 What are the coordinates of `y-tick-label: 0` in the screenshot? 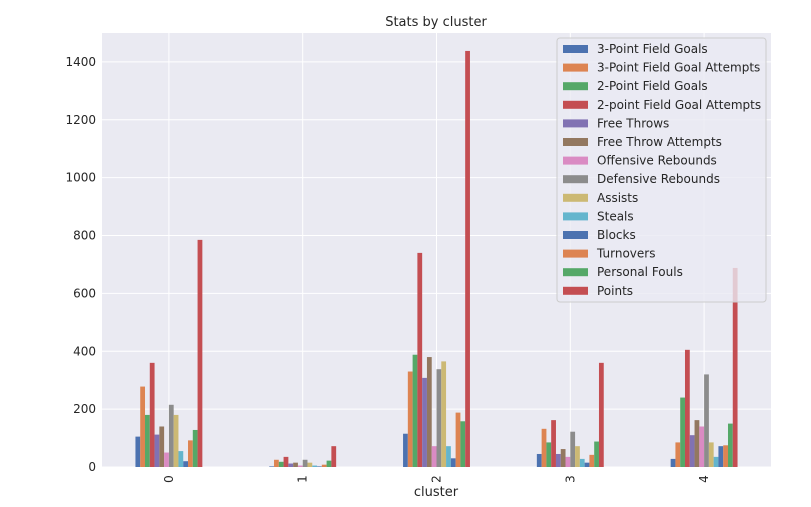 It's located at (92, 467).